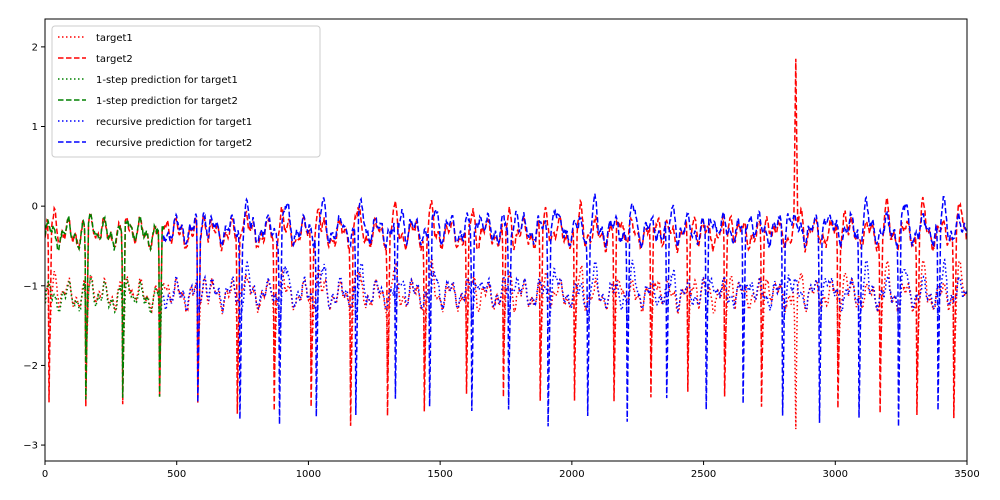 The image size is (1000, 500). What do you see at coordinates (114, 59) in the screenshot?
I see `legend-label: target2` at bounding box center [114, 59].